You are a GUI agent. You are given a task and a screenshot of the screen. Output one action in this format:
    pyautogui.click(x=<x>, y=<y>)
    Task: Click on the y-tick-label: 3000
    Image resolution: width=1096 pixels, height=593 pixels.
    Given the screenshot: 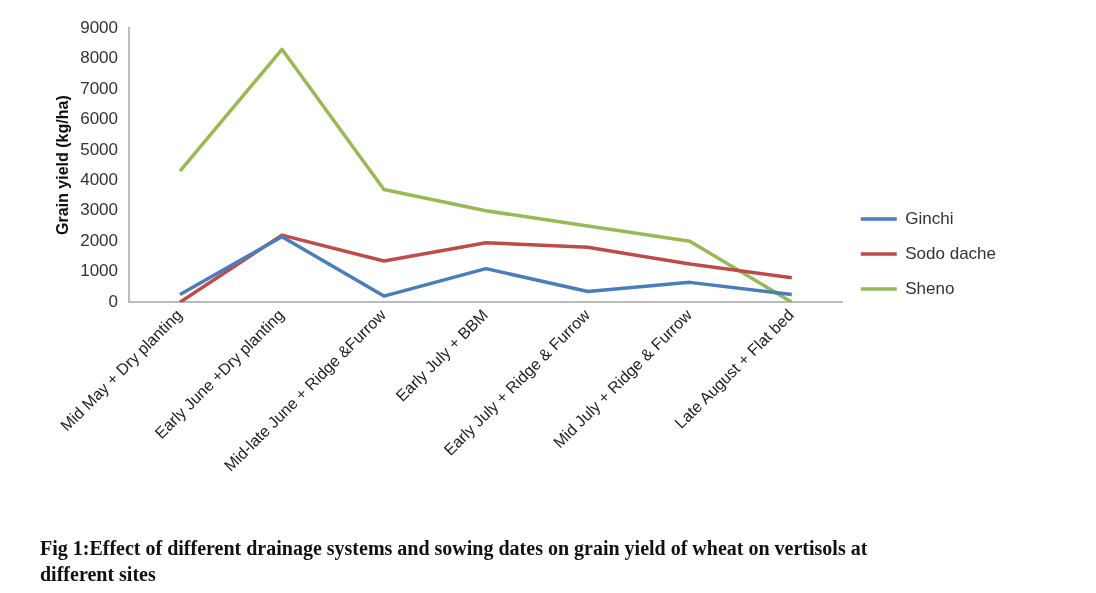 What is the action you would take?
    pyautogui.click(x=99, y=210)
    